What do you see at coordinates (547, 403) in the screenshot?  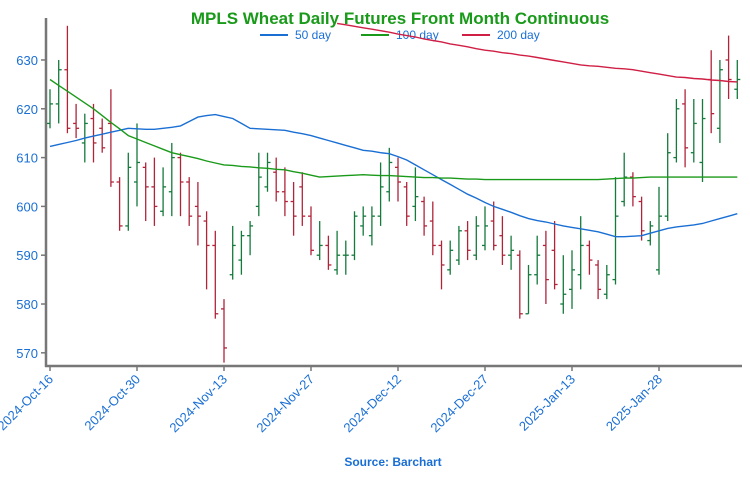 I see `x-tick-label: 2025-Jan-13` at bounding box center [547, 403].